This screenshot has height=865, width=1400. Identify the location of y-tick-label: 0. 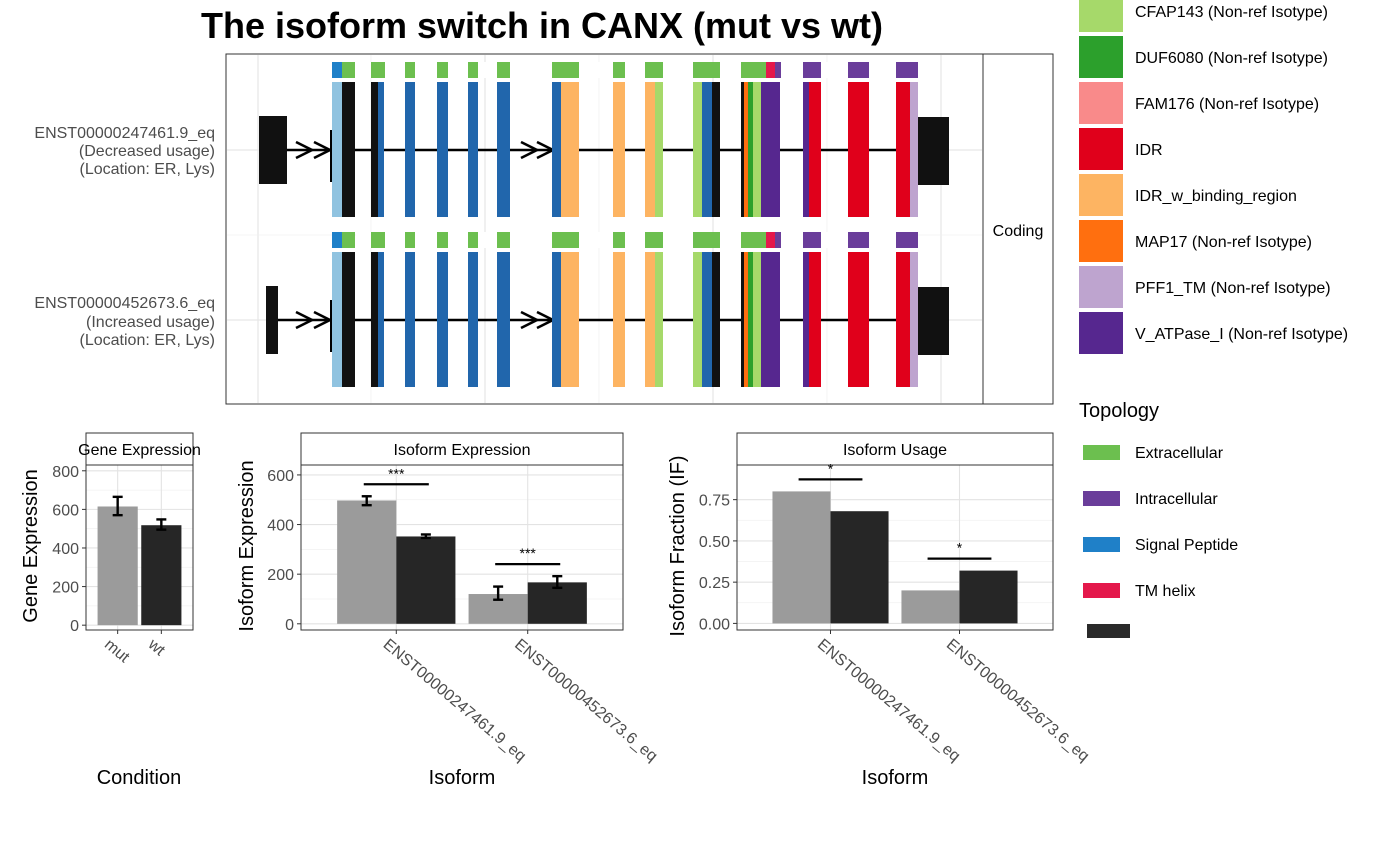
(289, 625).